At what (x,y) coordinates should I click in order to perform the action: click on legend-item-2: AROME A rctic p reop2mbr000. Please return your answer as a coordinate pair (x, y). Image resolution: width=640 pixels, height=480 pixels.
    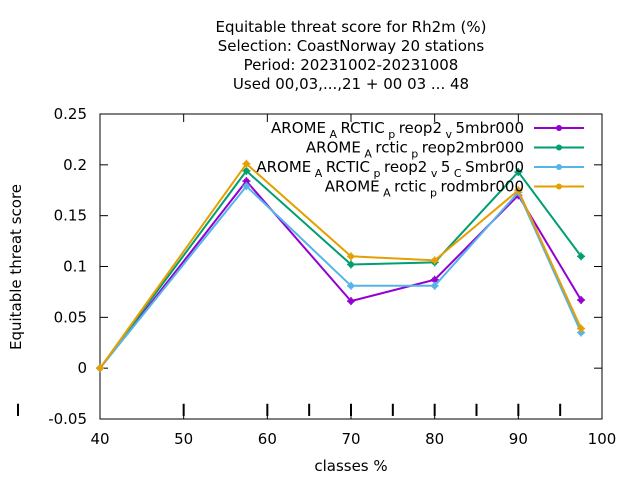
    Looking at the image, I should click on (445, 150).